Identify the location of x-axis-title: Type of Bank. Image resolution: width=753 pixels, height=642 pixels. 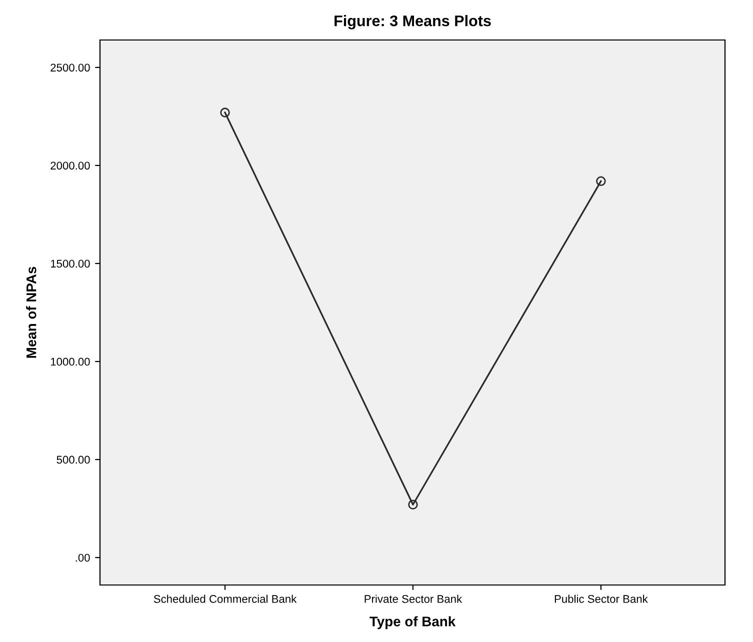
(413, 623).